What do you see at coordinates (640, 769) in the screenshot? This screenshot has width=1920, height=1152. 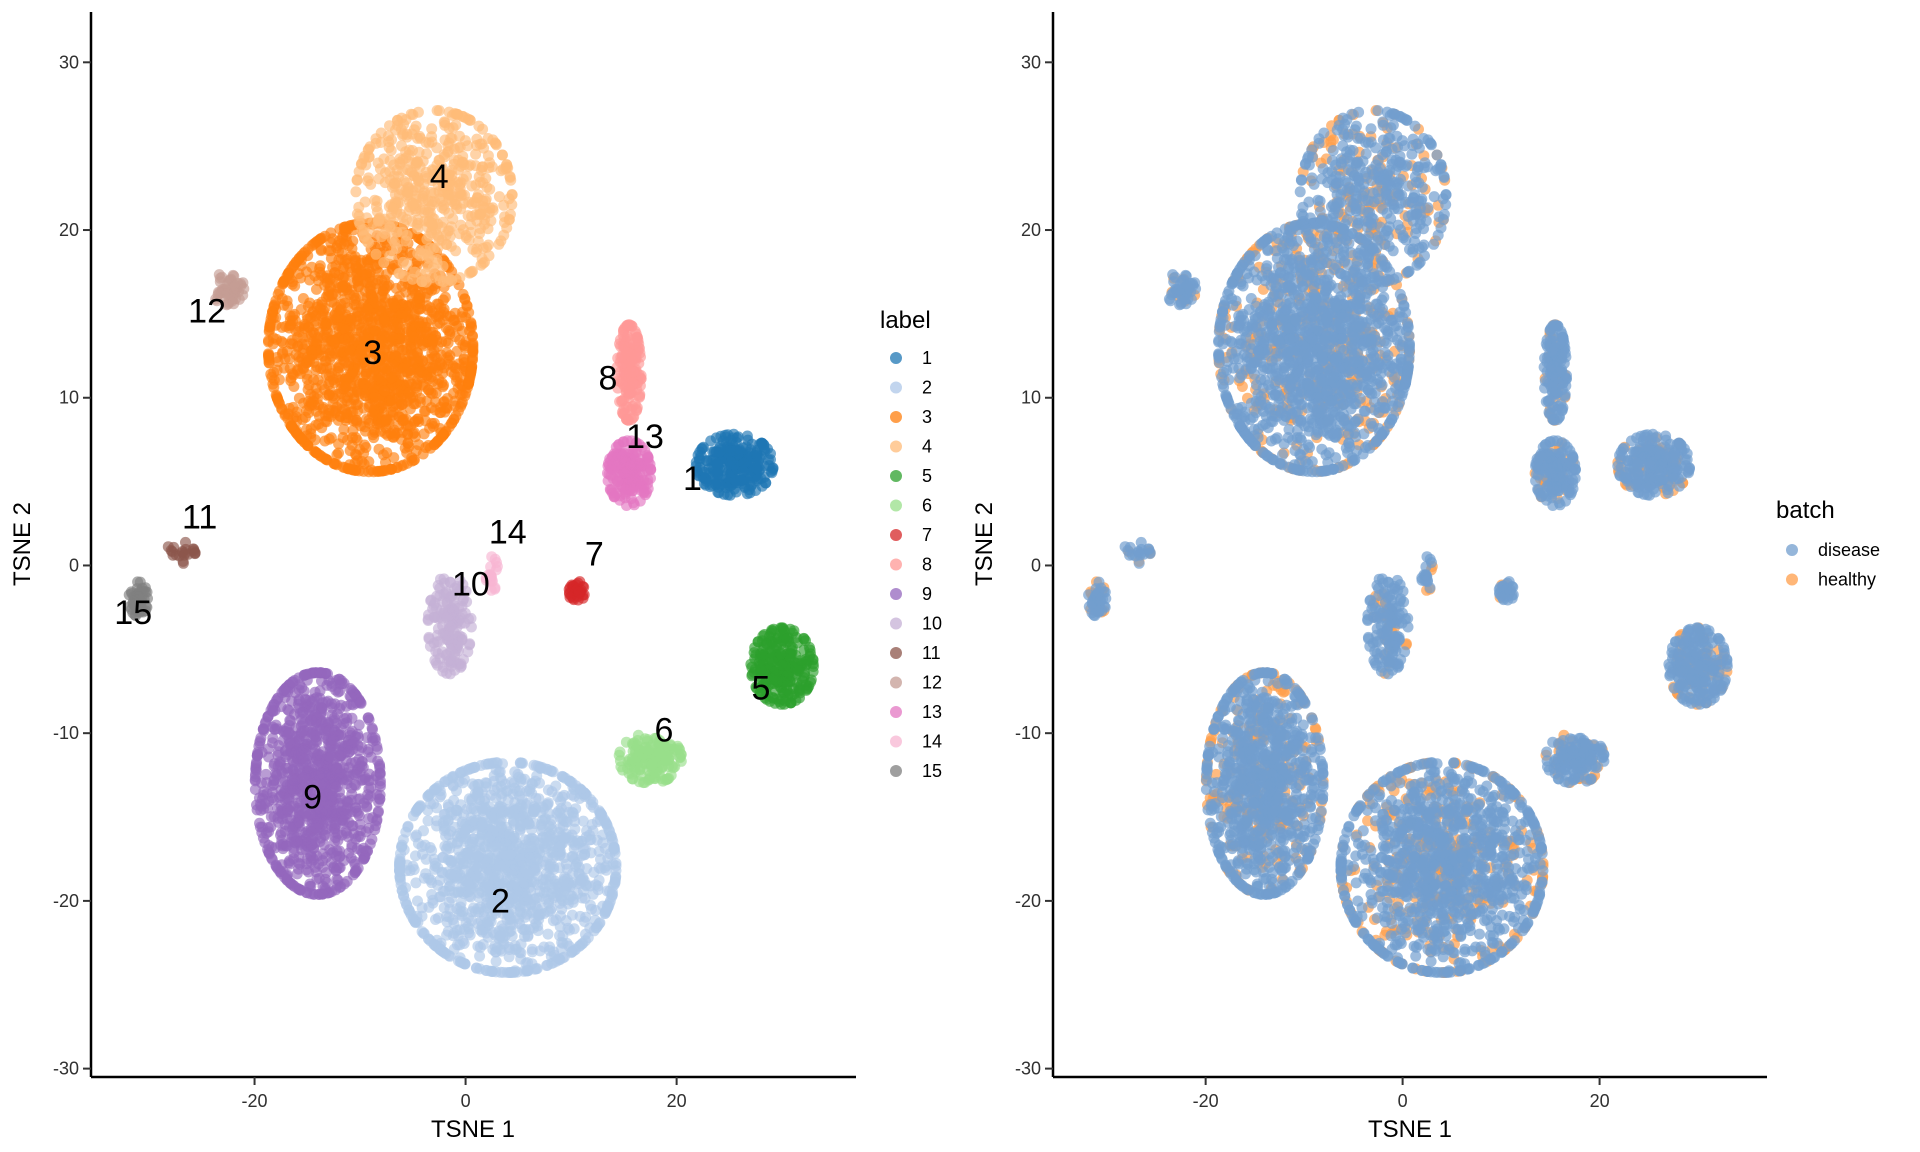 I see `cluster-6-point` at bounding box center [640, 769].